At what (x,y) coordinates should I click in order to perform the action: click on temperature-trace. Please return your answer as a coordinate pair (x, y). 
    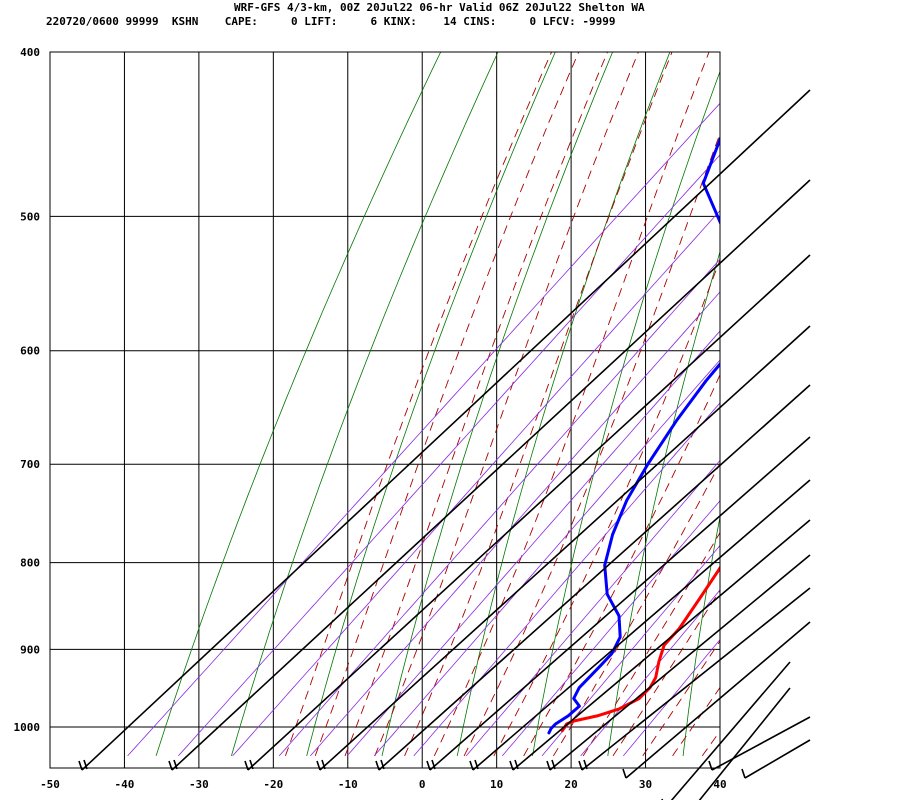
    Looking at the image, I should click on (640, 649).